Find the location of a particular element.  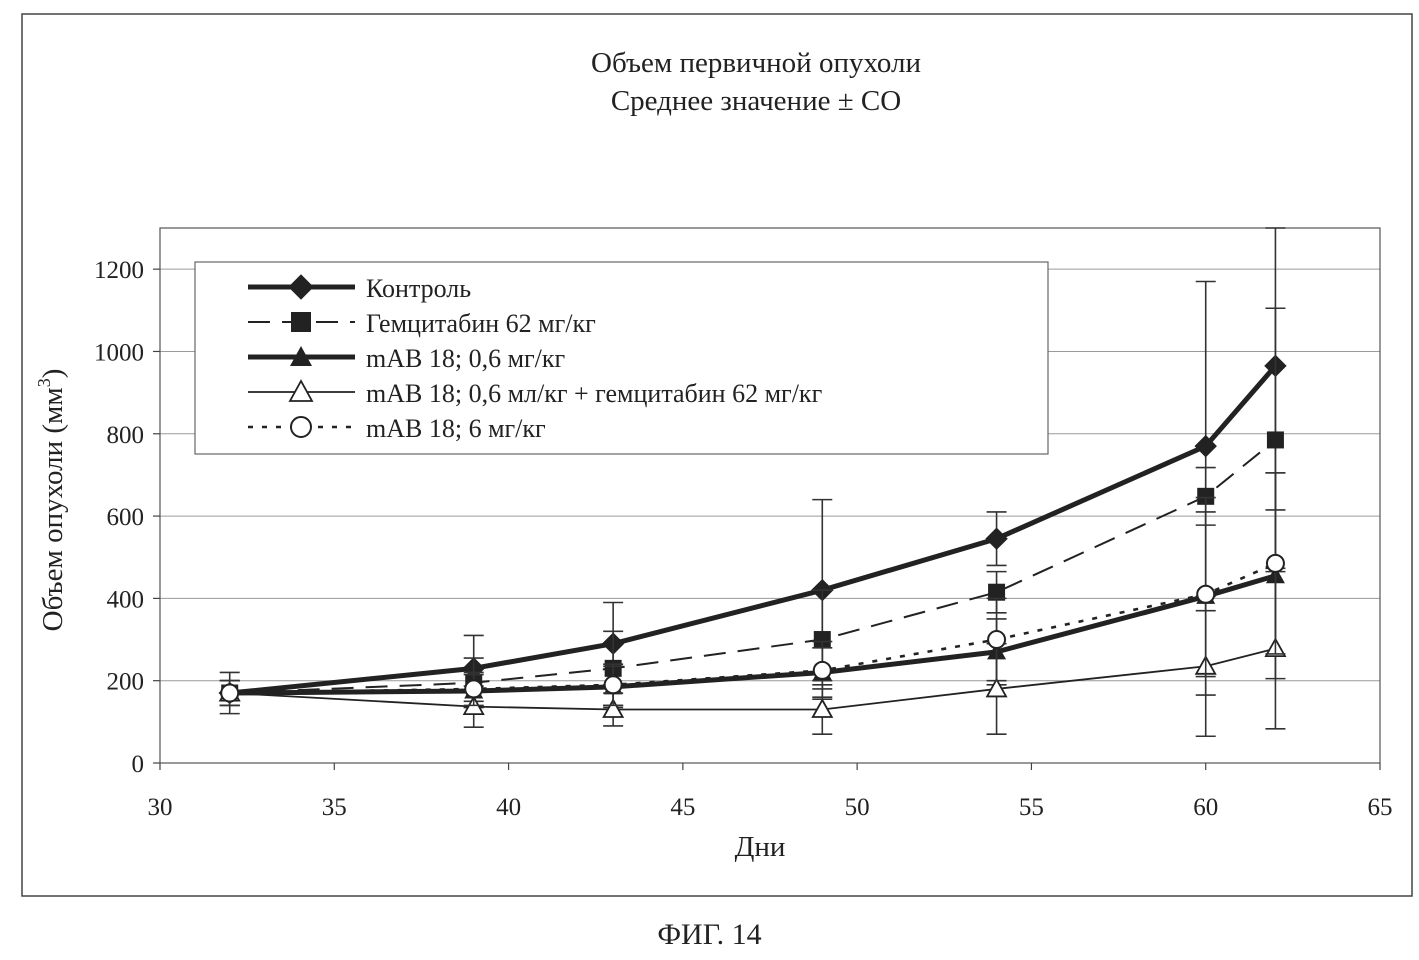

y-tick-label: 400 is located at coordinates (126, 599).